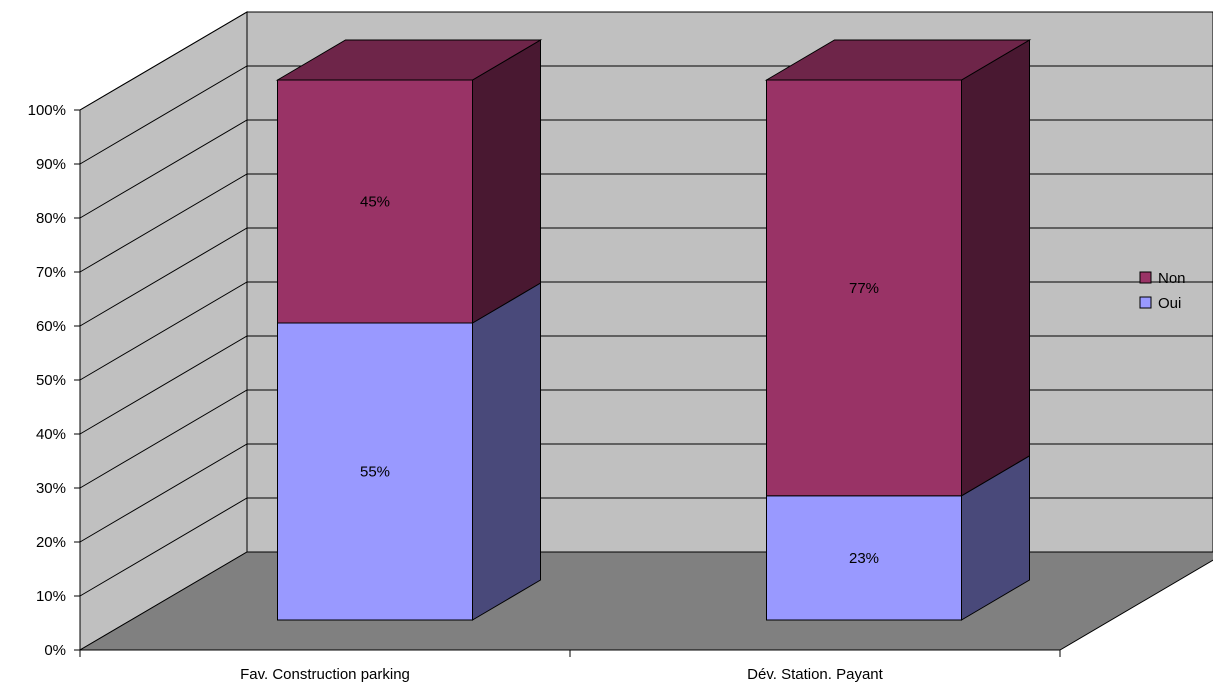  I want to click on data-label: 55%, so click(375, 472).